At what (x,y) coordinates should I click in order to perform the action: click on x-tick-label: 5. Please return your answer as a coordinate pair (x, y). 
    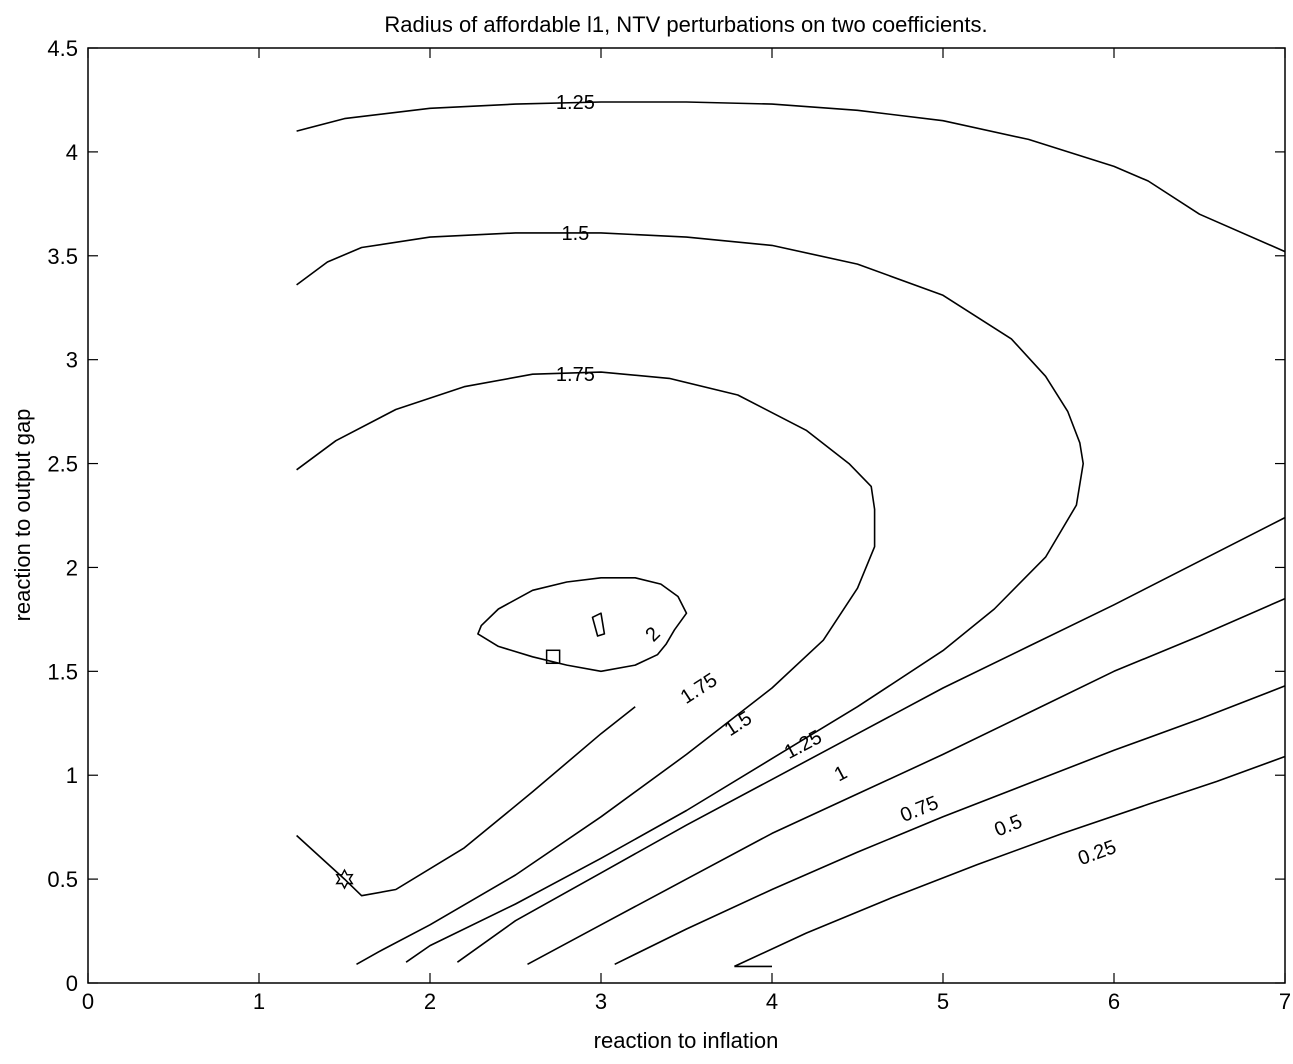
    Looking at the image, I should click on (943, 1001).